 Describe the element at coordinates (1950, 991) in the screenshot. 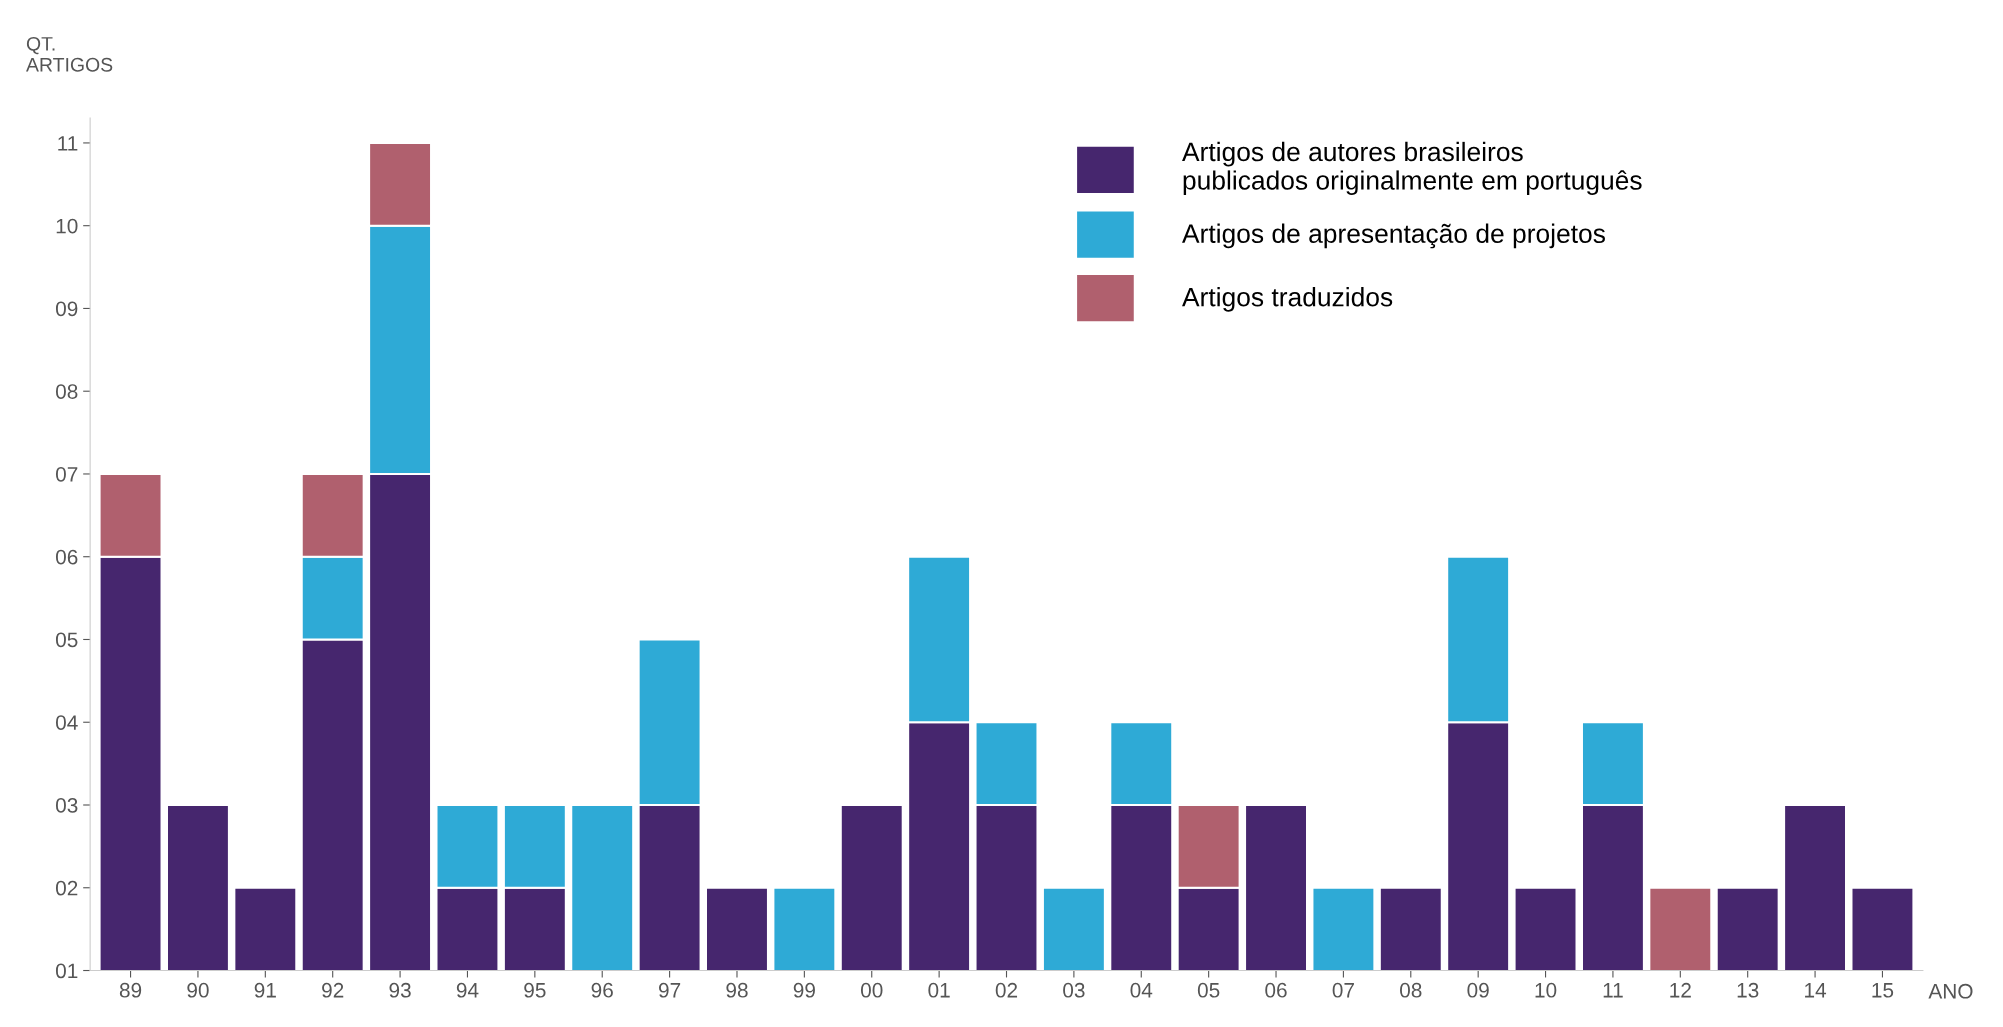

I see `x-axis-title: ANO` at that location.